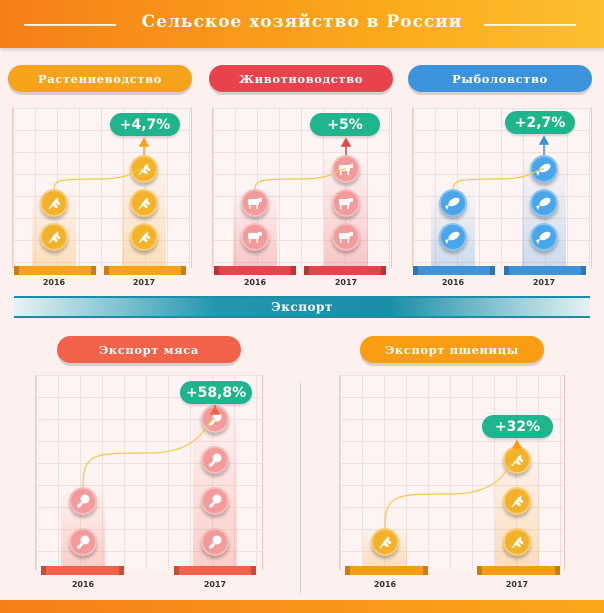 This screenshot has width=604, height=613. What do you see at coordinates (216, 392) in the screenshot?
I see `change-badge: +58,8%` at bounding box center [216, 392].